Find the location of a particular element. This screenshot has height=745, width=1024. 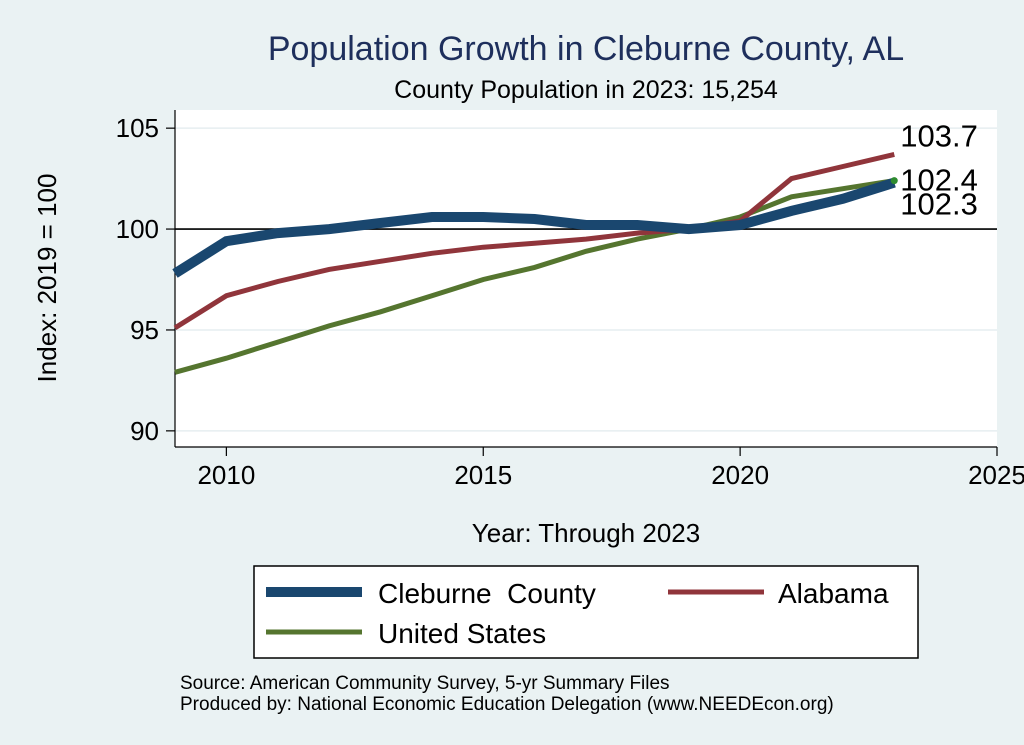

legend: Cleburne County Alabama United States is located at coordinates (577, 613).